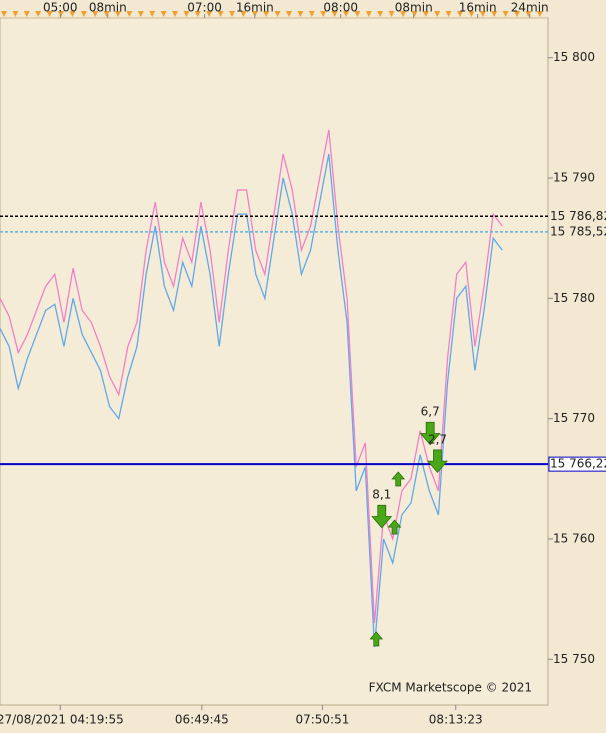 The image size is (606, 733). I want to click on watermark: FXCM Marketscope © 2021, so click(450, 688).